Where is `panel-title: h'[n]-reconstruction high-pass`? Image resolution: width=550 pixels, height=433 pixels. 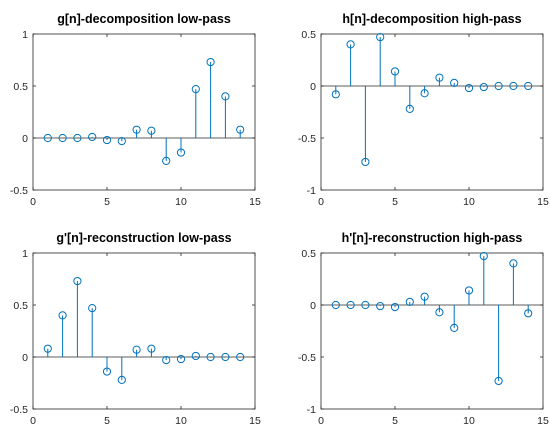 panel-title: h'[n]-reconstruction high-pass is located at coordinates (432, 238).